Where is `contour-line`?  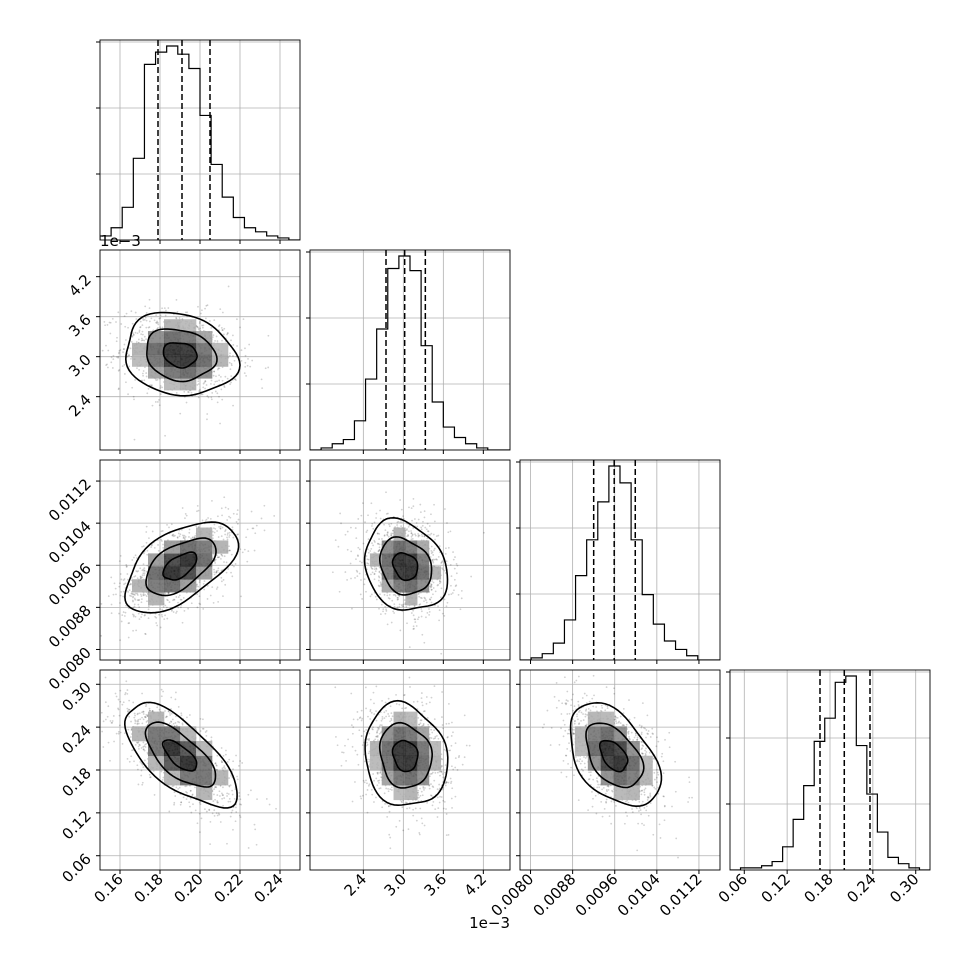 contour-line is located at coordinates (182, 567).